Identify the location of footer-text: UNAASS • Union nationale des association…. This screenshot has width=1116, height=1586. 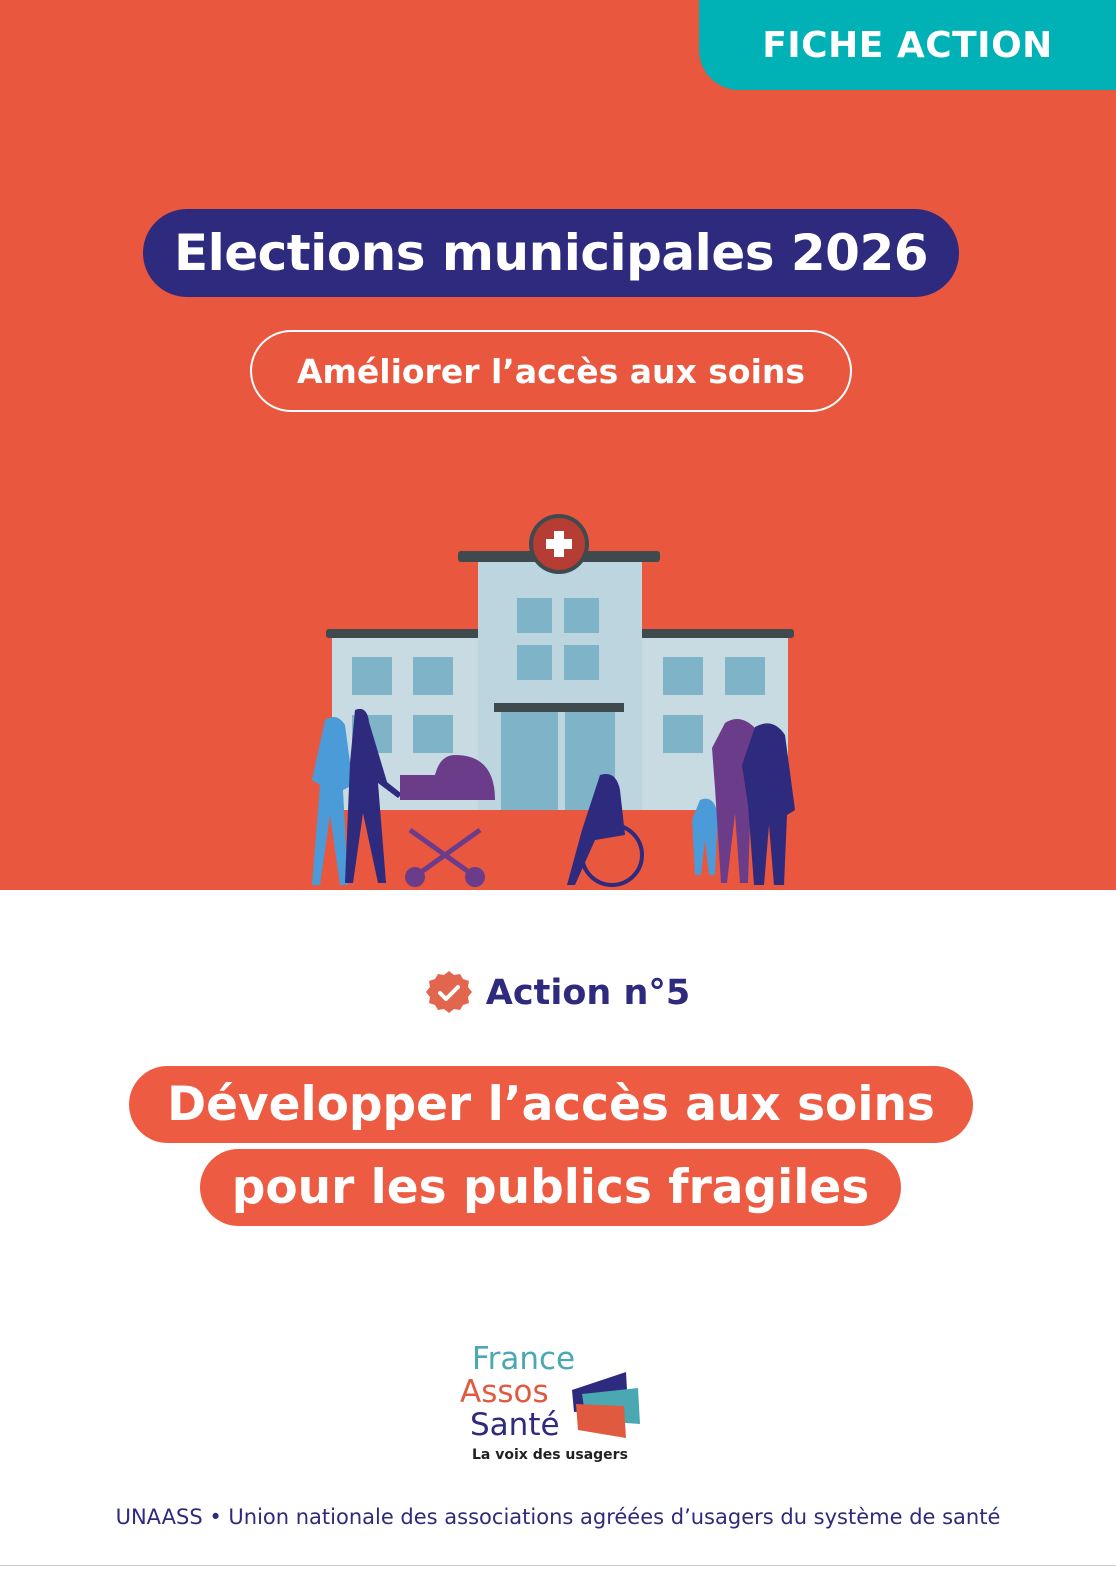
(558, 1517).